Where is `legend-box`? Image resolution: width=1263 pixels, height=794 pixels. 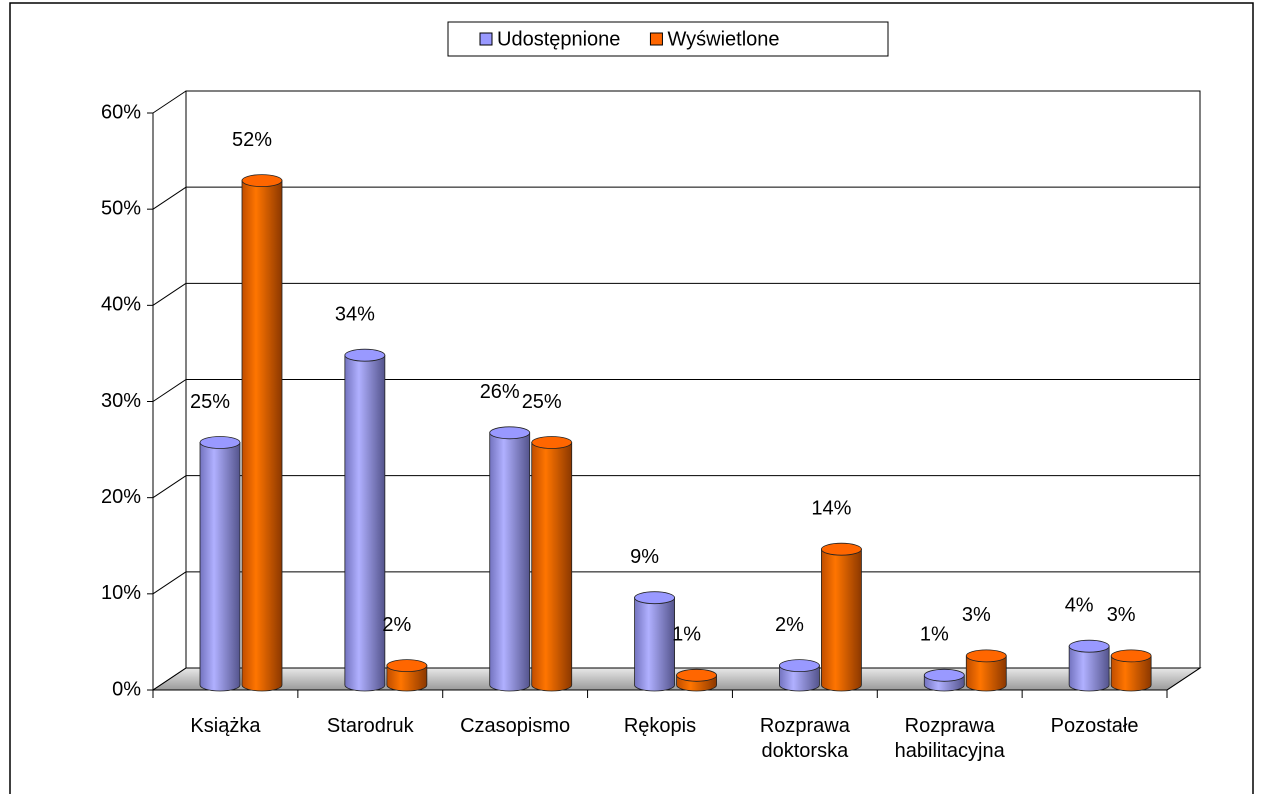
legend-box is located at coordinates (668, 39).